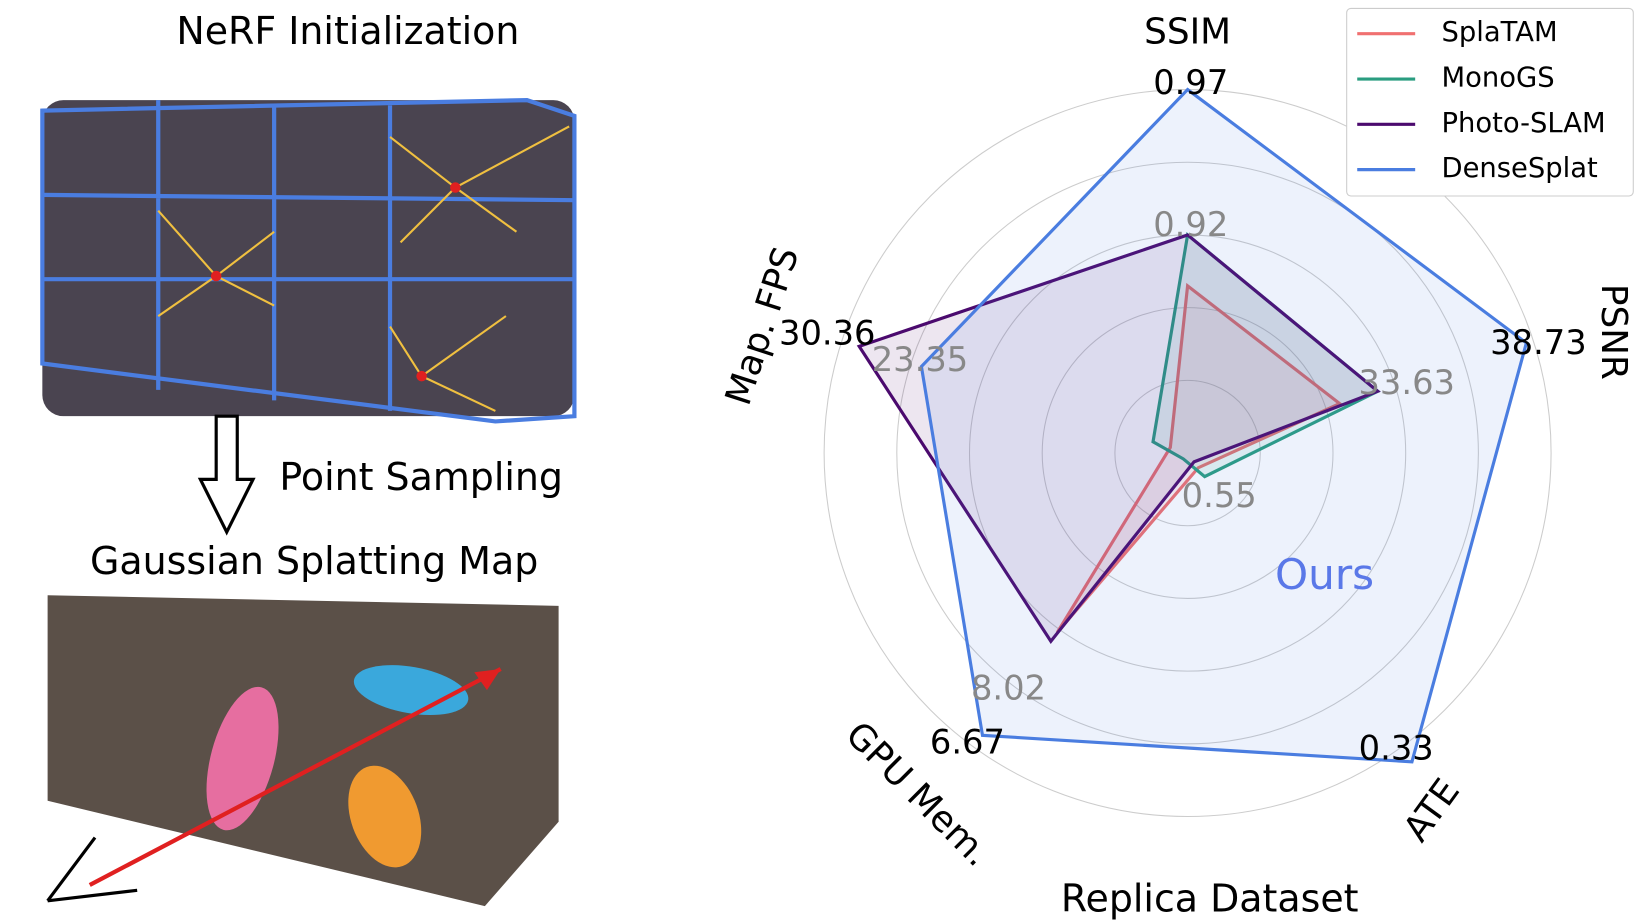 This screenshot has width=1644, height=924. What do you see at coordinates (1210, 898) in the screenshot?
I see `chart-title: Replica Dataset` at bounding box center [1210, 898].